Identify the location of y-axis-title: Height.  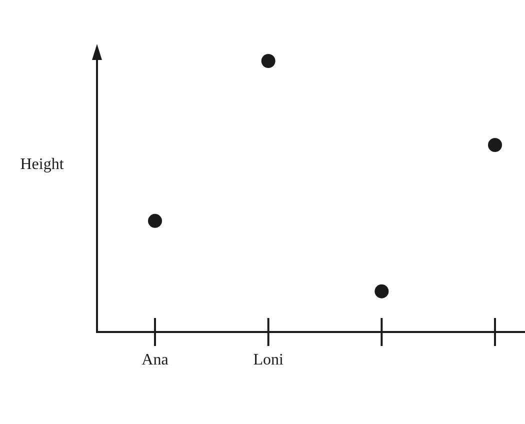
(42, 164).